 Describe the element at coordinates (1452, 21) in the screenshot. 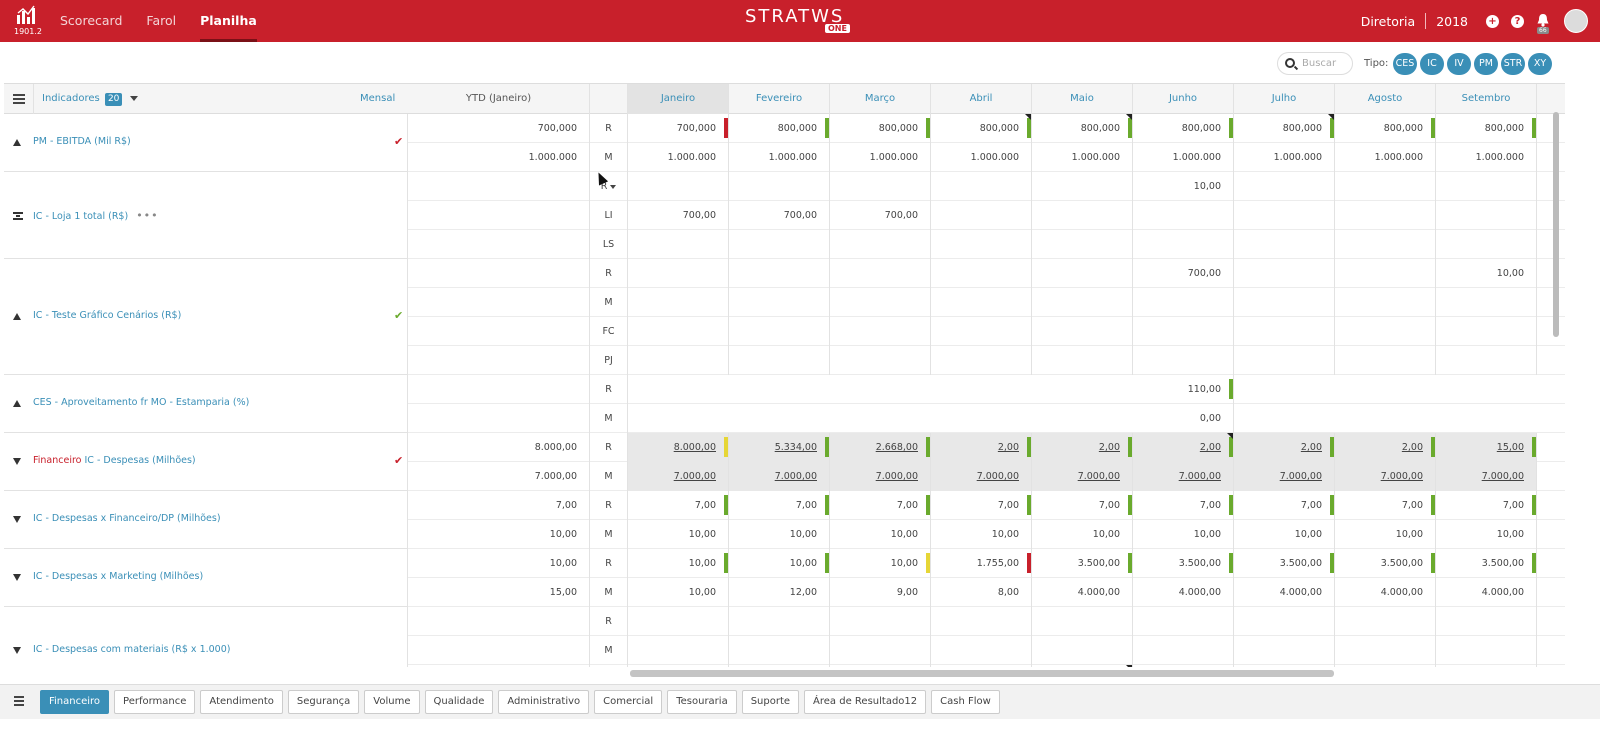

I see `year-selector: 2018` at that location.